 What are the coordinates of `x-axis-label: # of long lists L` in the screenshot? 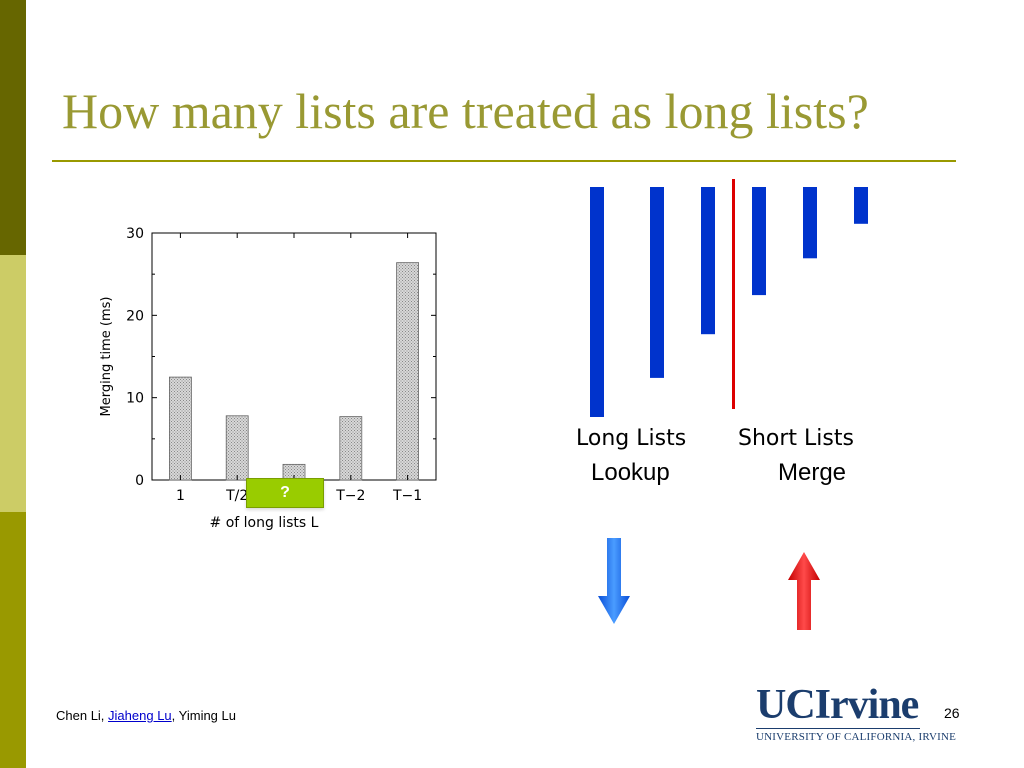 It's located at (264, 523).